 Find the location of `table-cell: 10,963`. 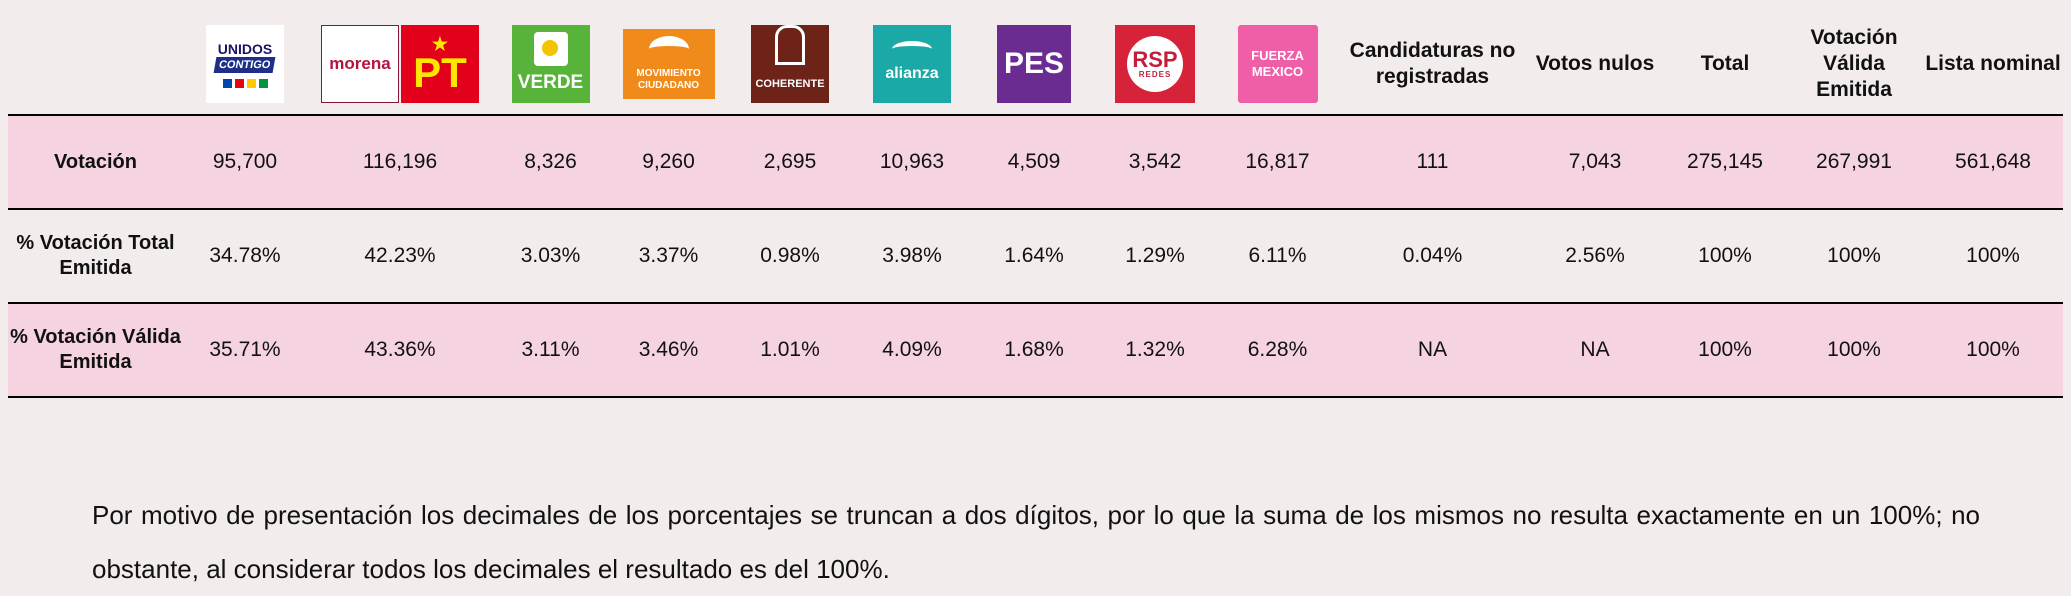

table-cell: 10,963 is located at coordinates (912, 161).